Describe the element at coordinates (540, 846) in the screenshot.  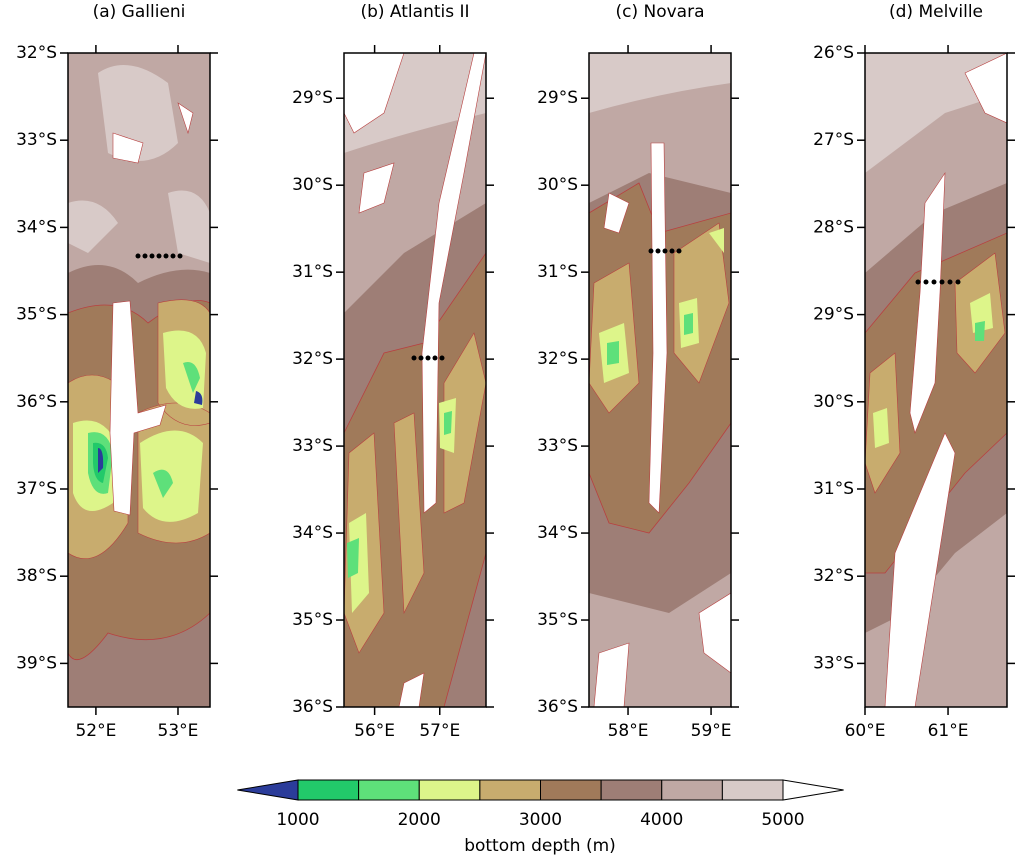
I see `colorbar-title: bottom depth (m)` at that location.